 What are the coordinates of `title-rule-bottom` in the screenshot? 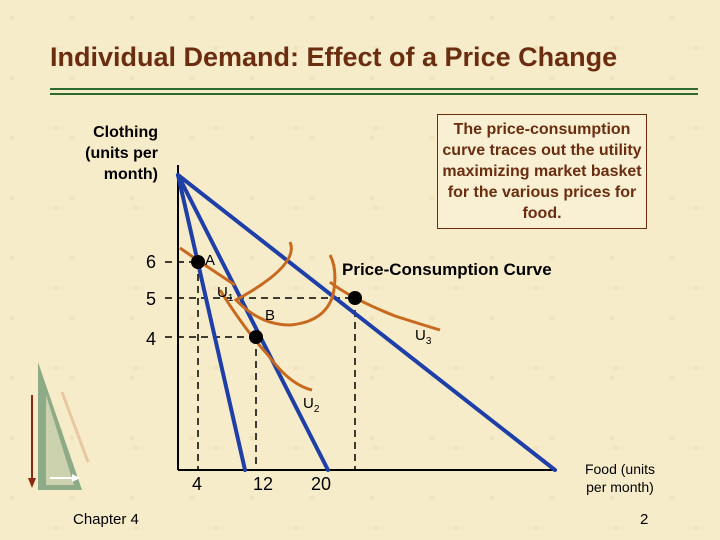 It's located at (374, 94).